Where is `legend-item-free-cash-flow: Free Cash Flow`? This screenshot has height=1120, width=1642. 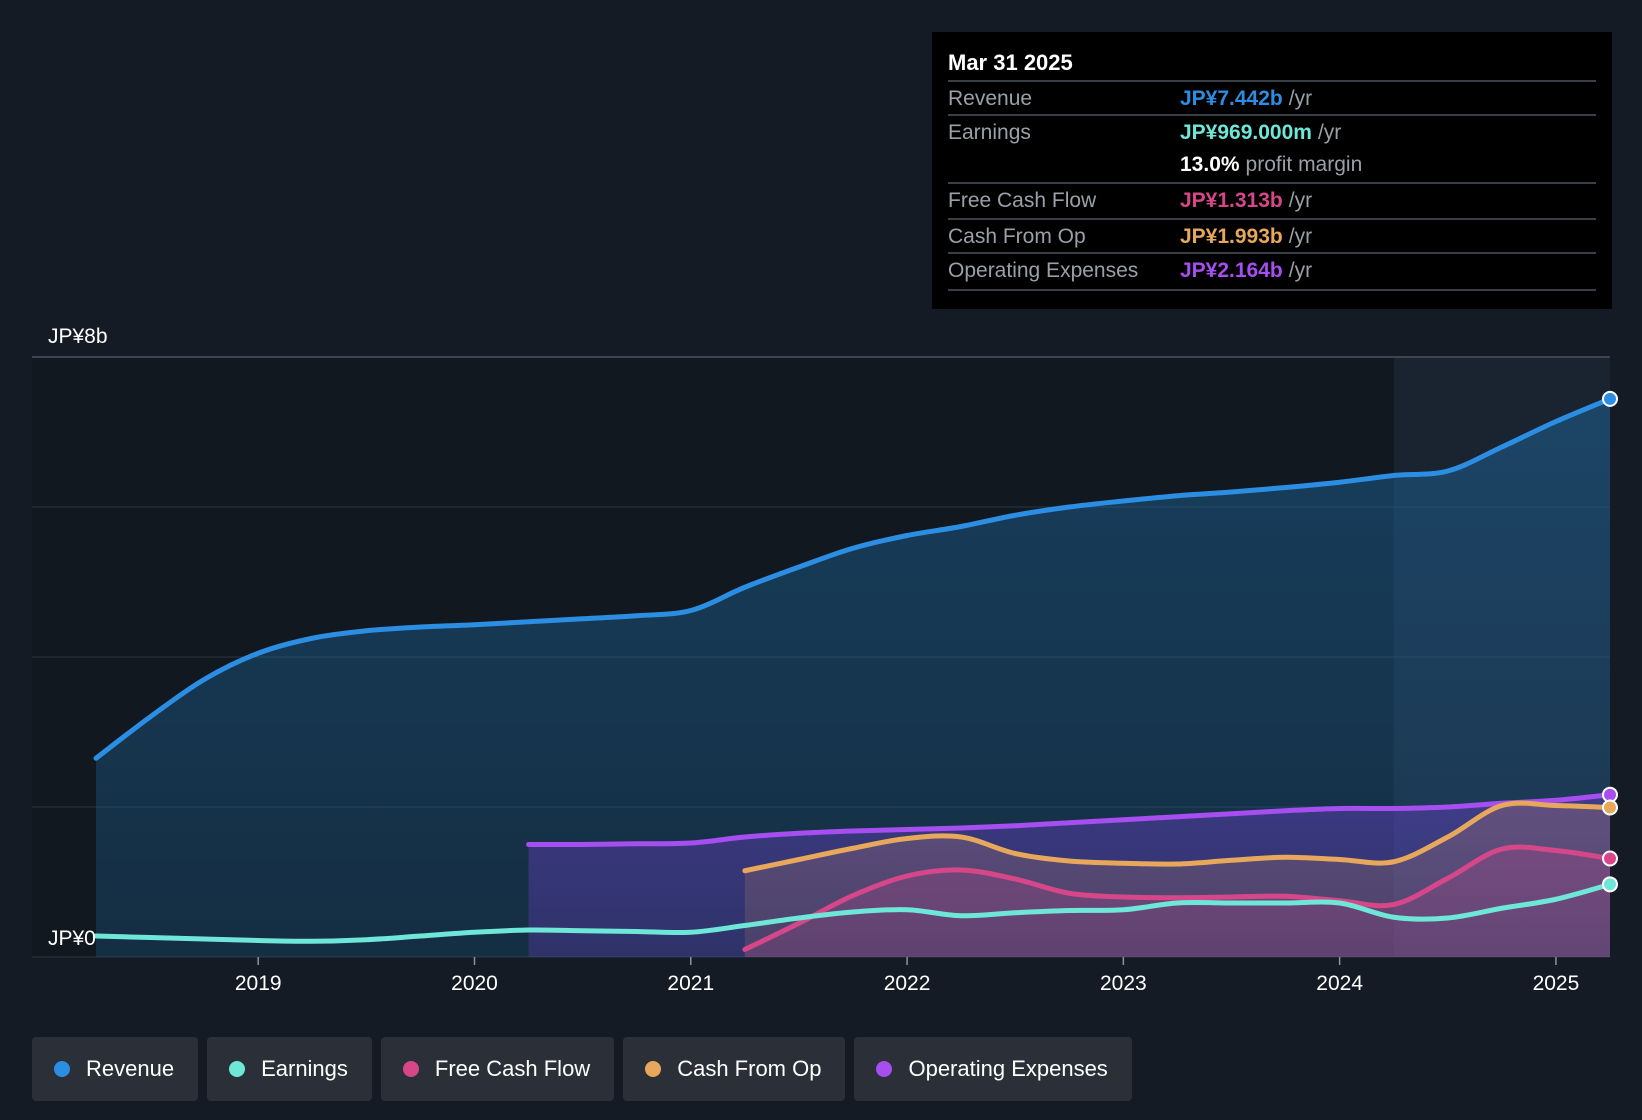
legend-item-free-cash-flow: Free Cash Flow is located at coordinates (497, 1069).